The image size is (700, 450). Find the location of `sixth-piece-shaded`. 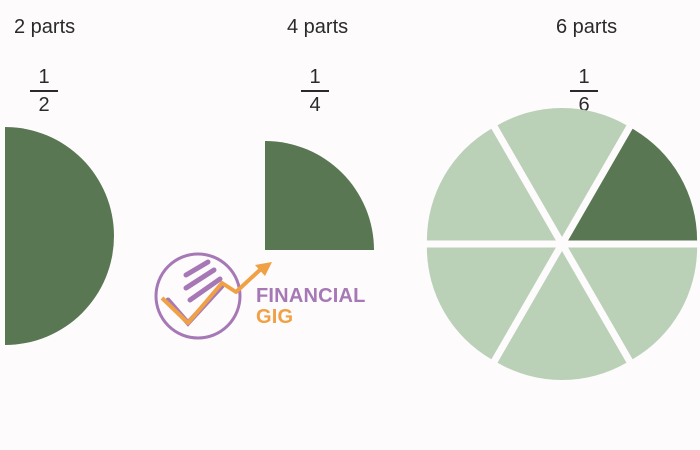

sixth-piece-shaded is located at coordinates (633, 184).